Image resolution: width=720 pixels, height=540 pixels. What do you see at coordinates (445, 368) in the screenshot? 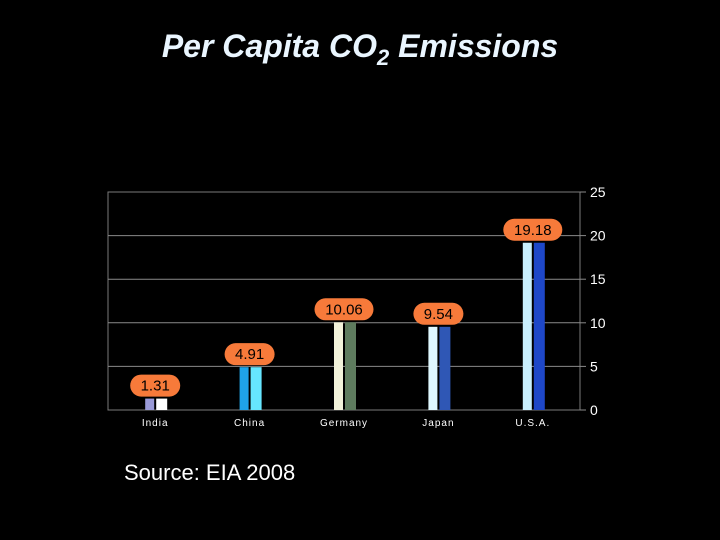
I see `bar-japan-back` at bounding box center [445, 368].